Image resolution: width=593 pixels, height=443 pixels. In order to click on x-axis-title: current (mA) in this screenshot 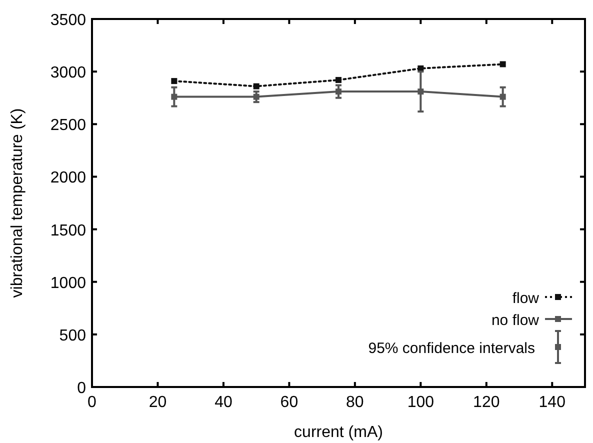, I will do `click(338, 432)`.